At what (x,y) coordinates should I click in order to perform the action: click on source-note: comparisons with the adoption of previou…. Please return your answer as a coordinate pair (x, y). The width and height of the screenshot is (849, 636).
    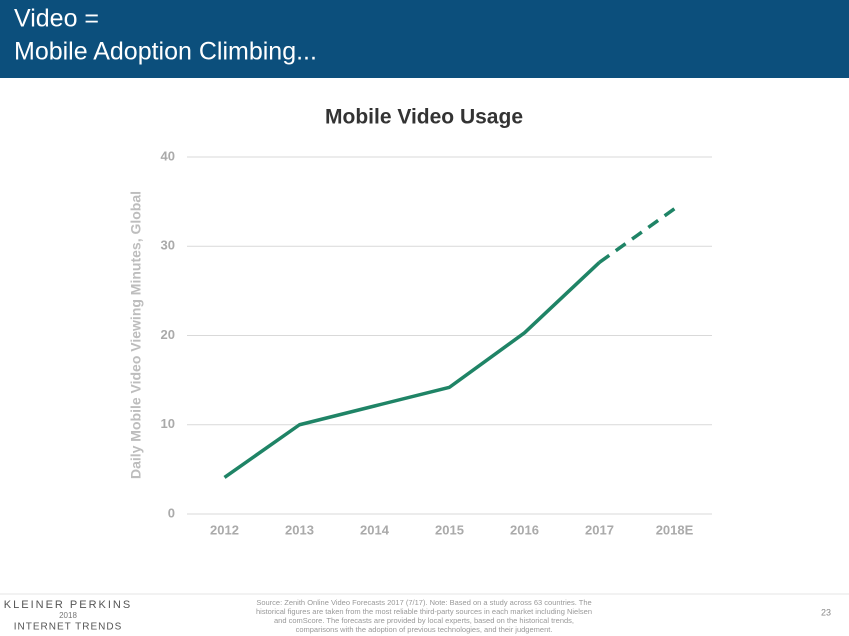
    Looking at the image, I should click on (424, 629).